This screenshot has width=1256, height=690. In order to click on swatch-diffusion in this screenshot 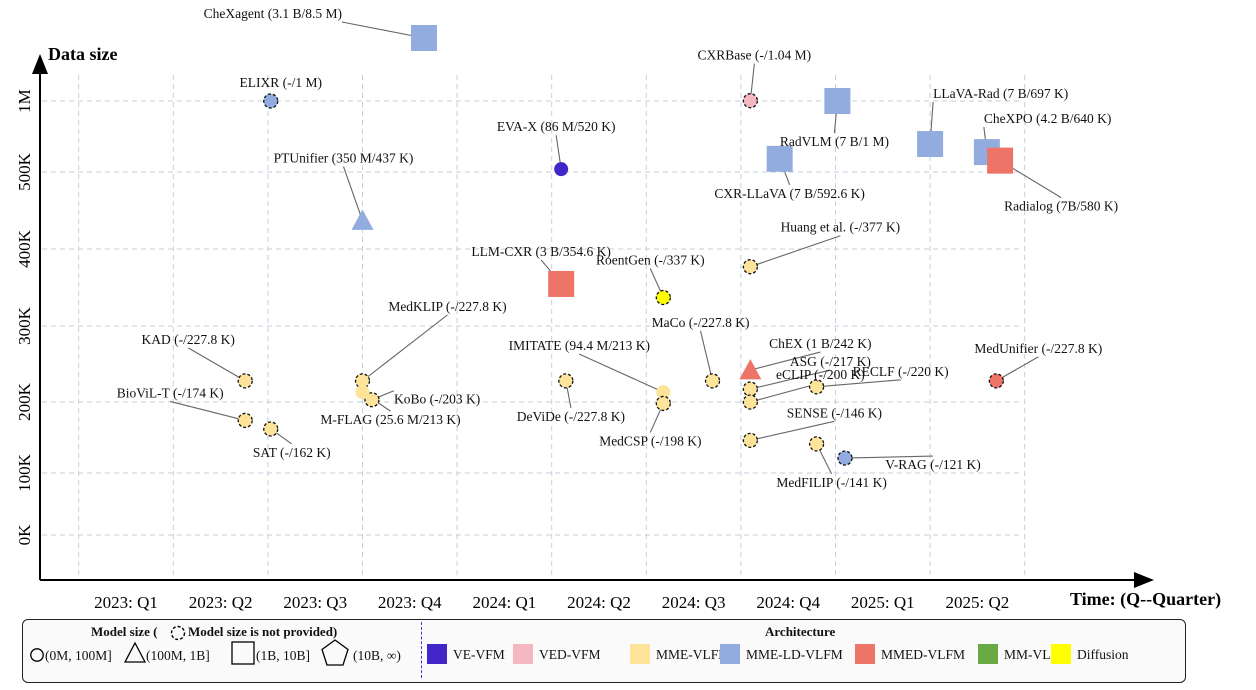, I will do `click(1061, 654)`.